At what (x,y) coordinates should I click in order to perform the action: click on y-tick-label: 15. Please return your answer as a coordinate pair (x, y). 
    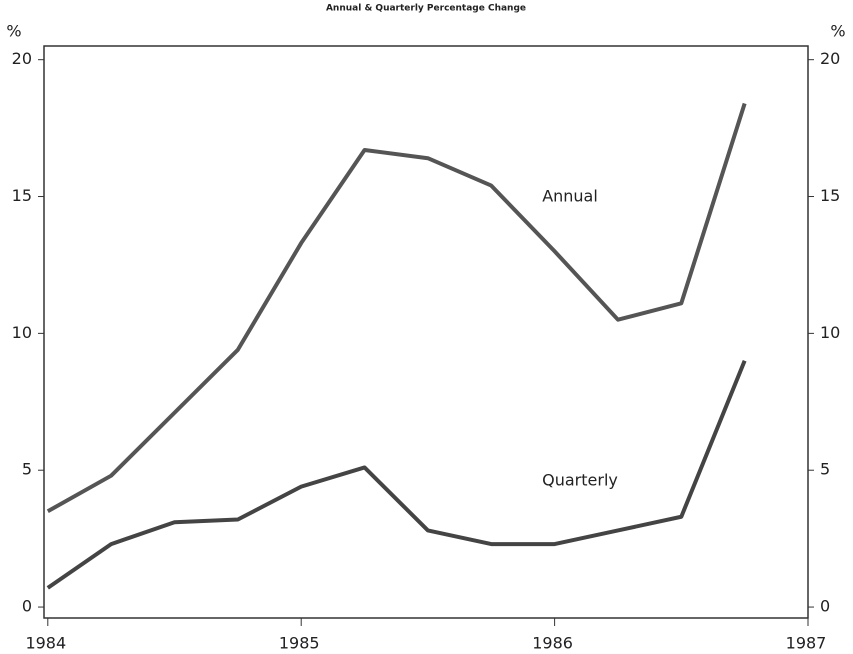
    Looking at the image, I should click on (22, 195).